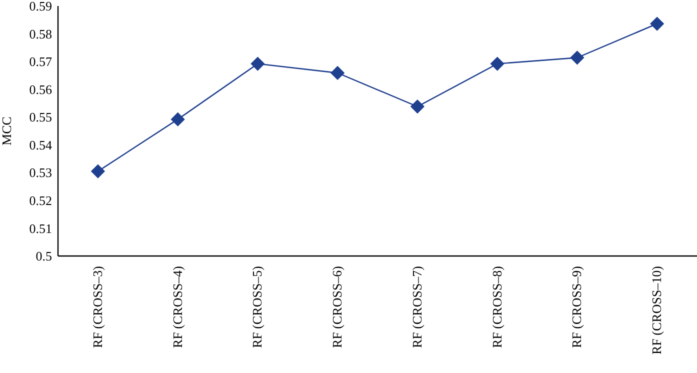  Describe the element at coordinates (257, 307) in the screenshot. I see `x-tick-label: RF (CROSS–5)` at that location.